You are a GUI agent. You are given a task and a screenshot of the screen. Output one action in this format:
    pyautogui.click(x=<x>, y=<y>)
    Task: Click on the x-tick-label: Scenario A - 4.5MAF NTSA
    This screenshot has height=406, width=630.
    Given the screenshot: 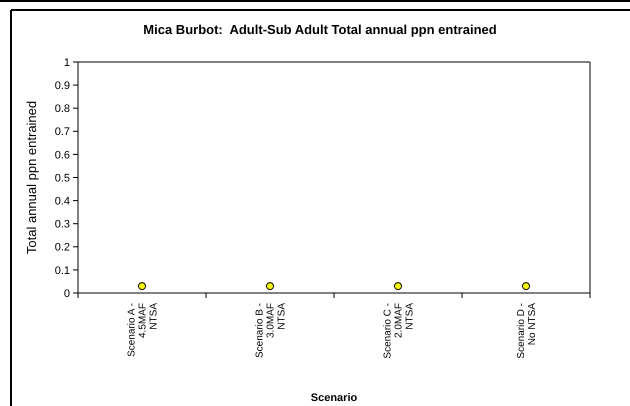 What is the action you would take?
    pyautogui.click(x=143, y=329)
    